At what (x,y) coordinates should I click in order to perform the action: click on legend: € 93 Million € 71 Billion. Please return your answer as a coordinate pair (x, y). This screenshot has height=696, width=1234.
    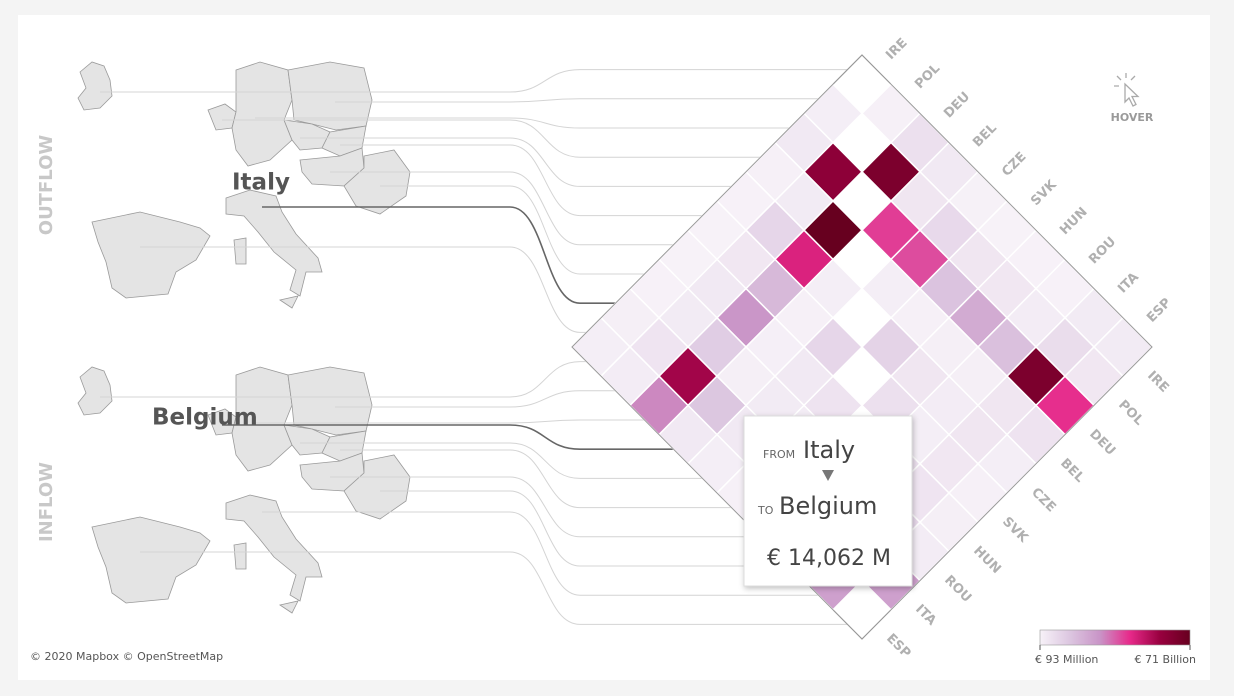
    Looking at the image, I should click on (1115, 655).